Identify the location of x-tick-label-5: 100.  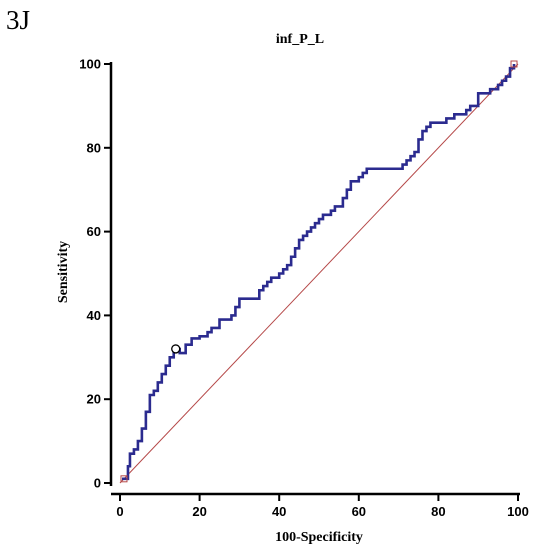
(518, 511).